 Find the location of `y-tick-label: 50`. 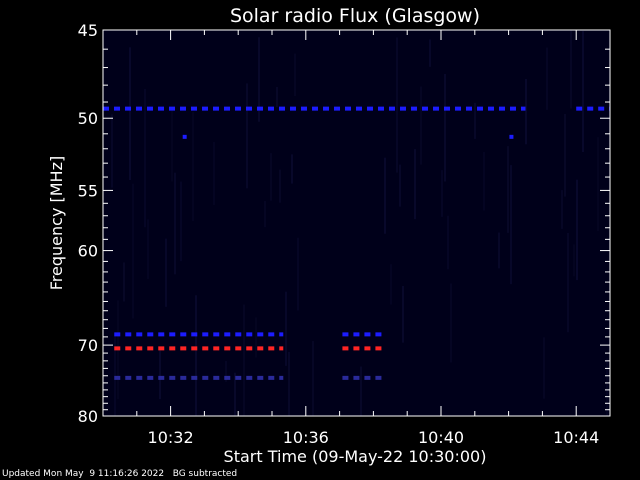

y-tick-label: 50 is located at coordinates (88, 118).